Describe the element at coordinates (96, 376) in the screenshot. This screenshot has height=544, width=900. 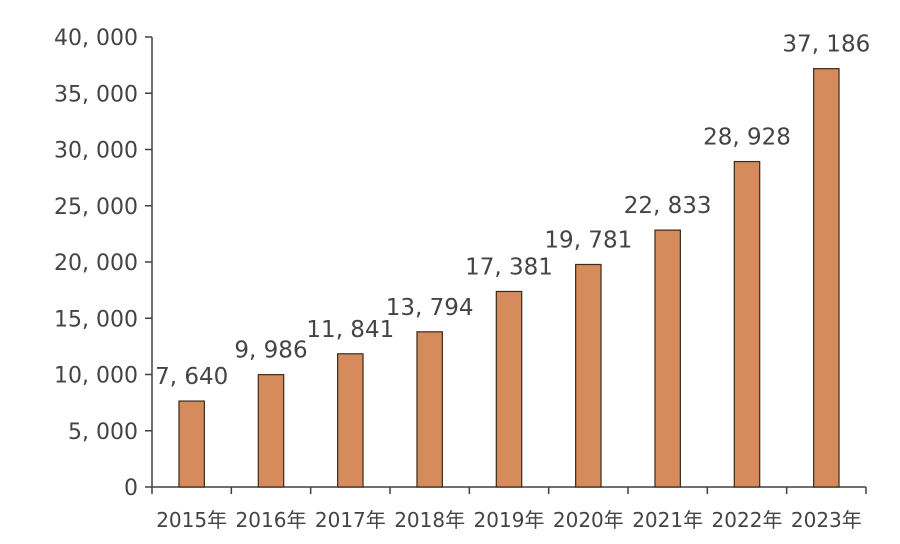
I see `y-tick-label: 10, 000` at that location.